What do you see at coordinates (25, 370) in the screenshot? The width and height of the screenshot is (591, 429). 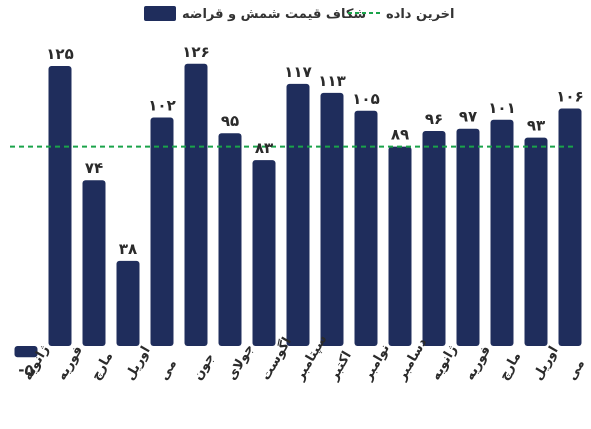 I see `value-label: -۵` at bounding box center [25, 370].